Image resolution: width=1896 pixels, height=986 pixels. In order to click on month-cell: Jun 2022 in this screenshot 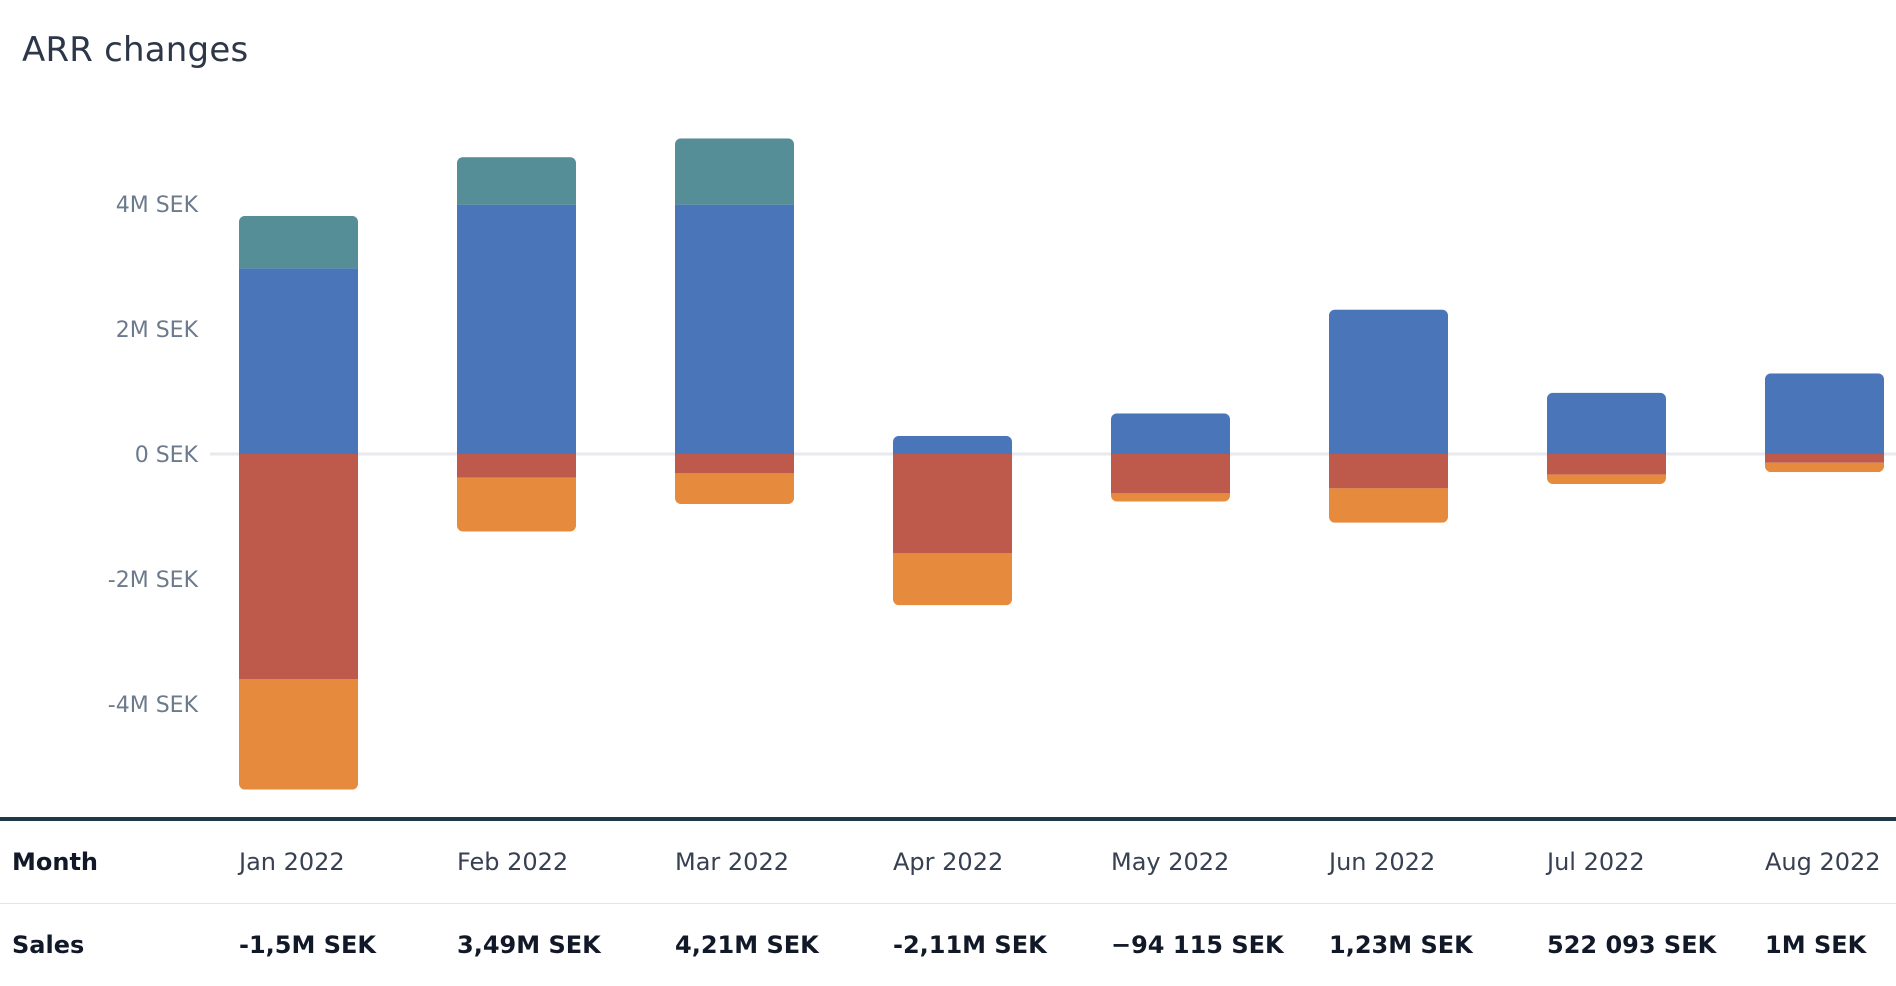, I will do `click(1382, 862)`.